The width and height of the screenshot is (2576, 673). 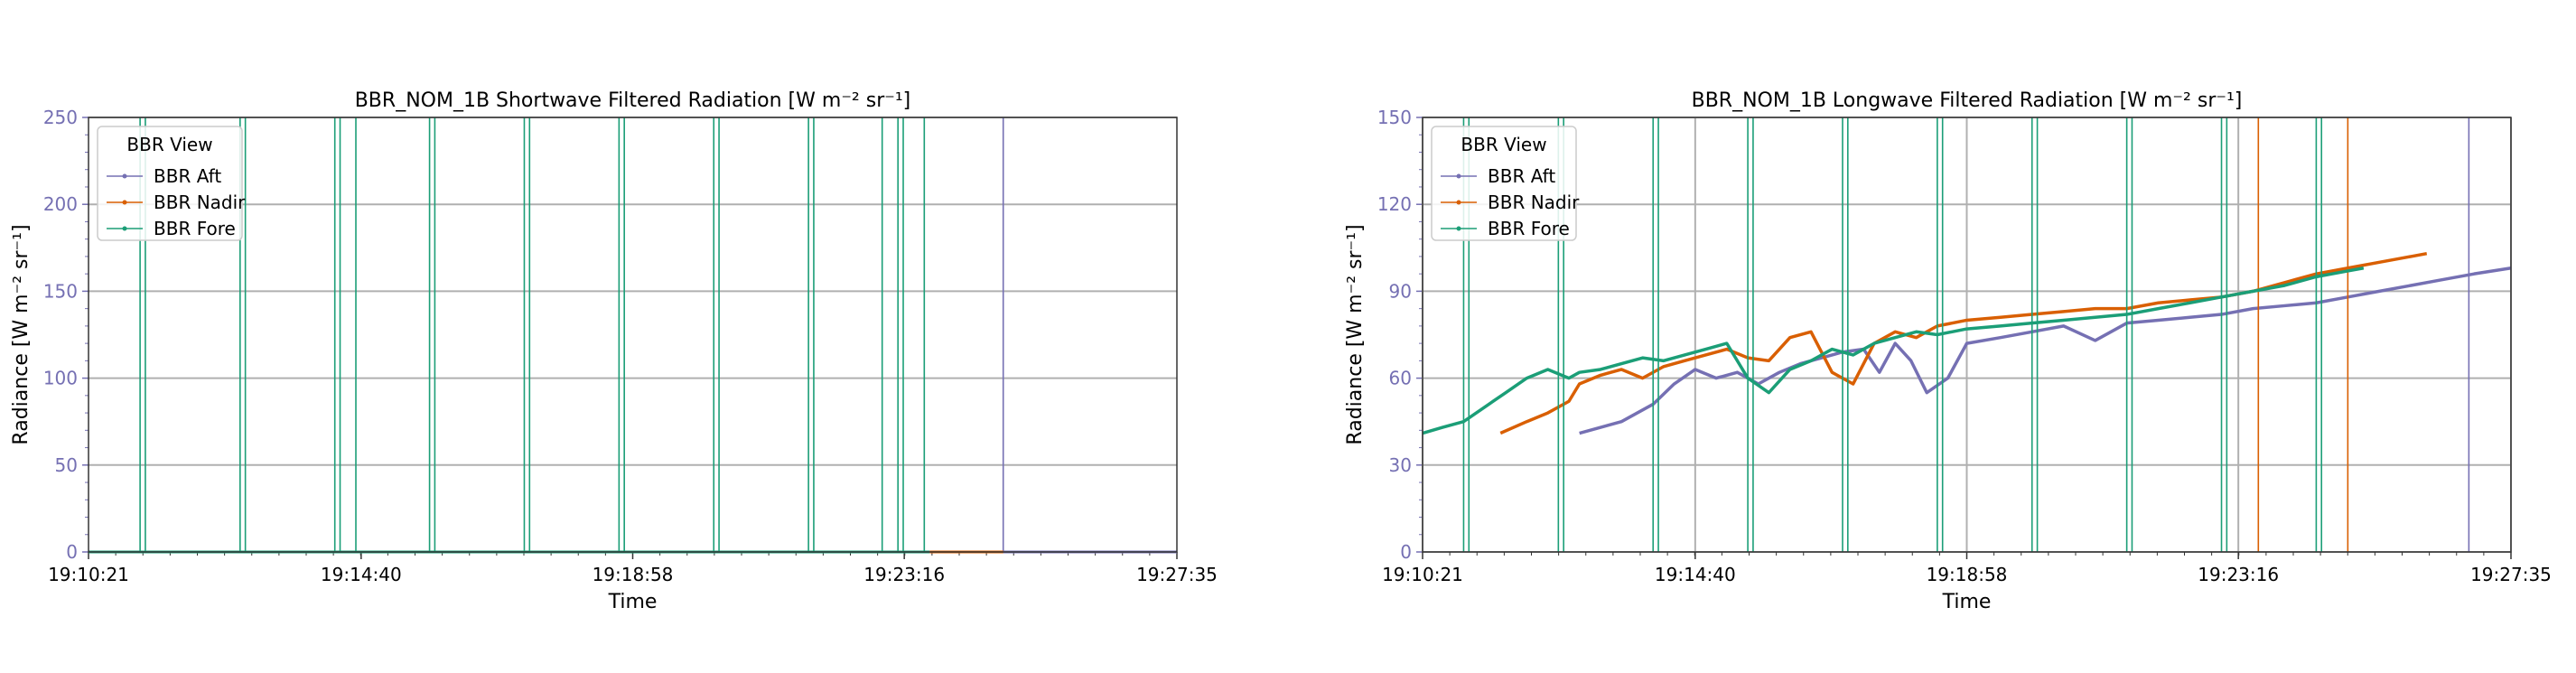 I want to click on y-tick-label: 50, so click(x=66, y=465).